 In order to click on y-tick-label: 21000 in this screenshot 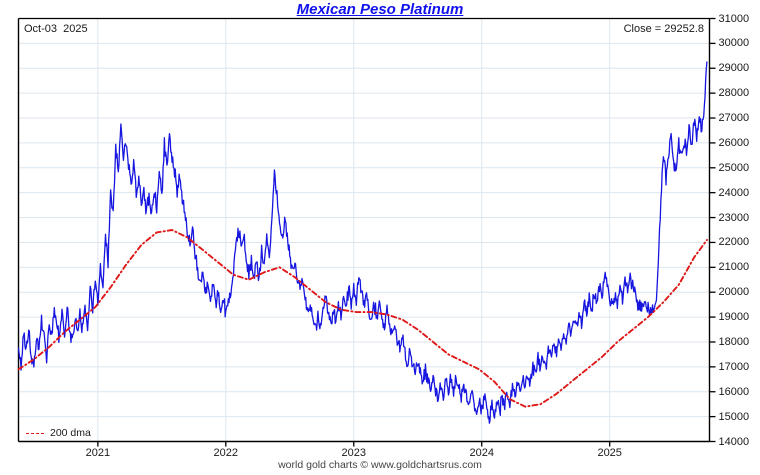, I will do `click(734, 267)`.